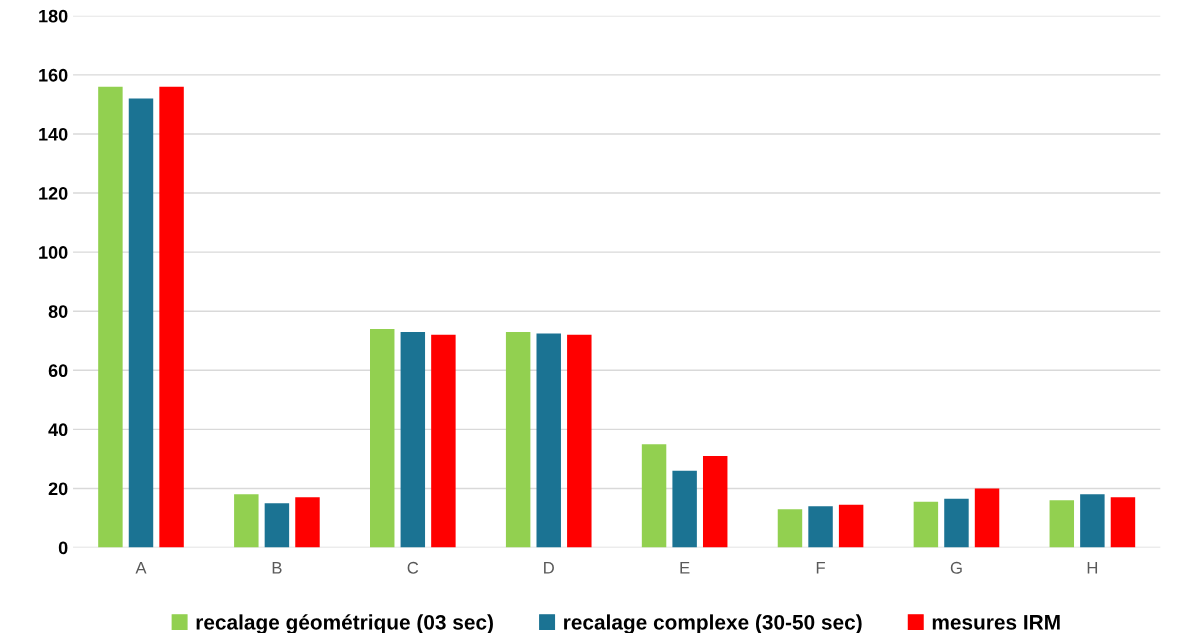 Image resolution: width=1178 pixels, height=633 pixels. I want to click on legend-label: recalage géométrique (03 sec), so click(344, 623).